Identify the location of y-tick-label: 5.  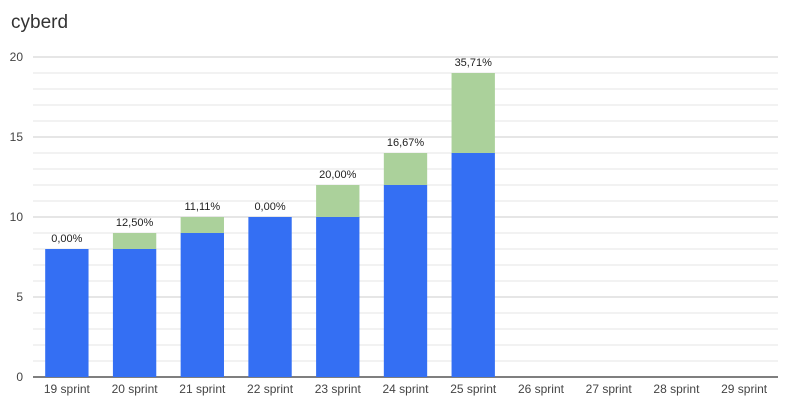
(19, 297).